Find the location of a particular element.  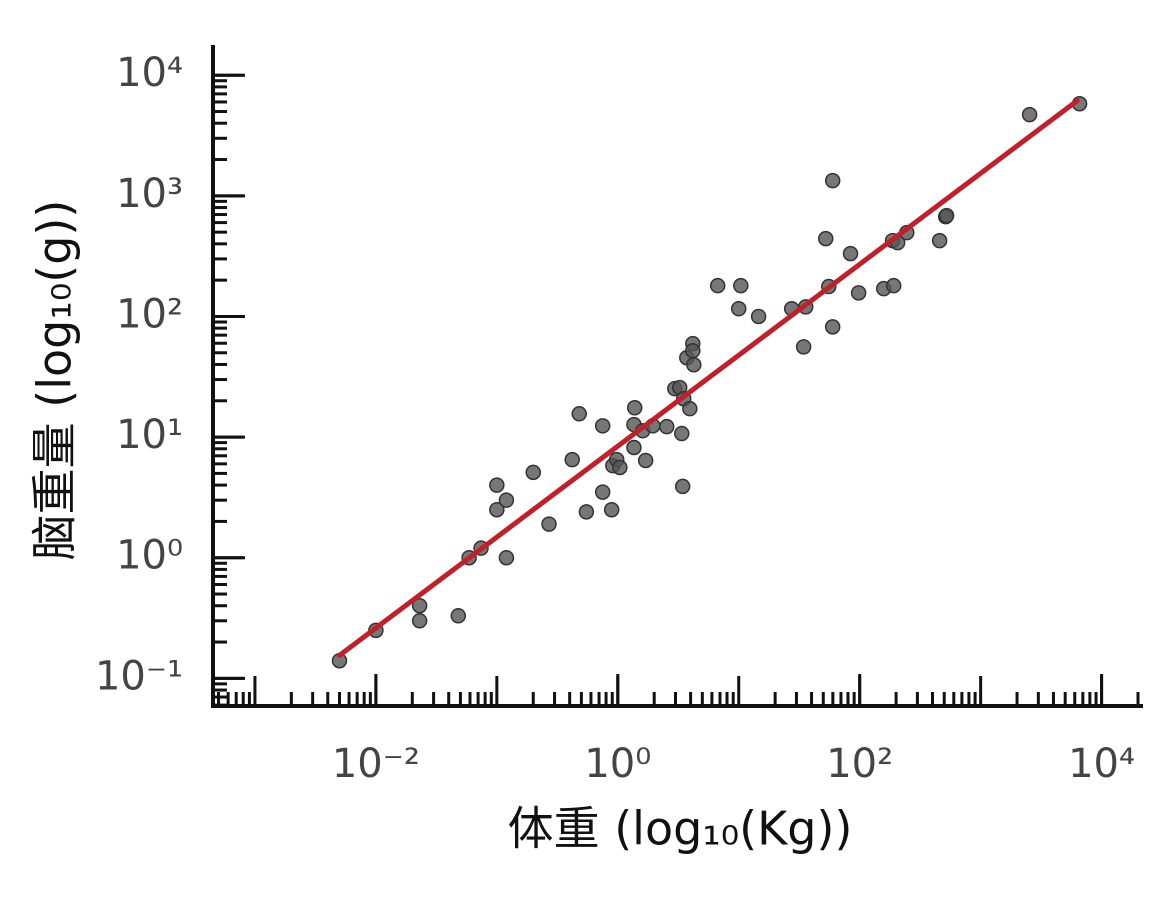

x-tick-label: 10⁻² is located at coordinates (376, 764).